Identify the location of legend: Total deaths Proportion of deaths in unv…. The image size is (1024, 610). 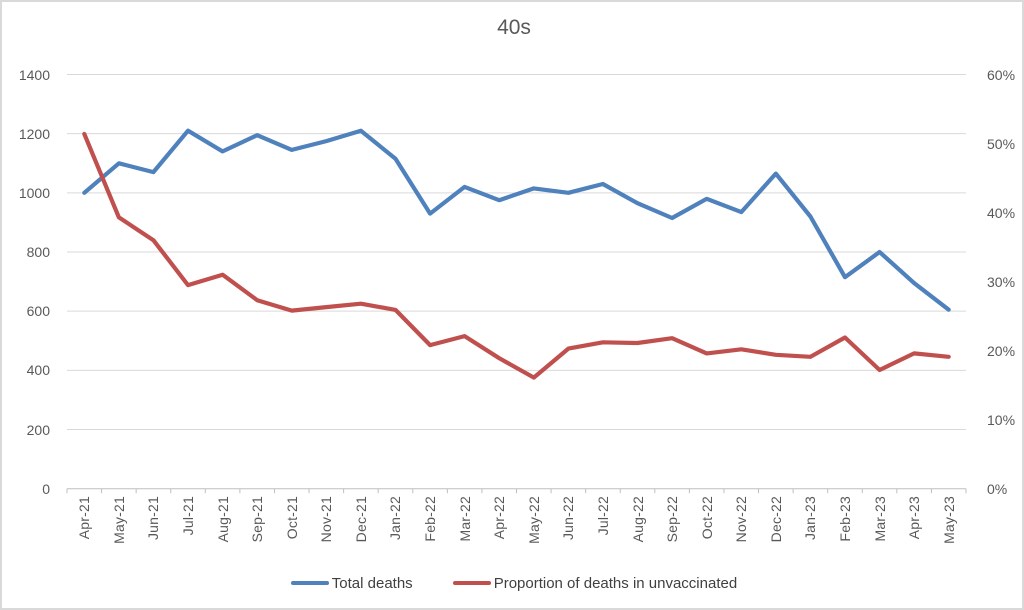
(512, 583).